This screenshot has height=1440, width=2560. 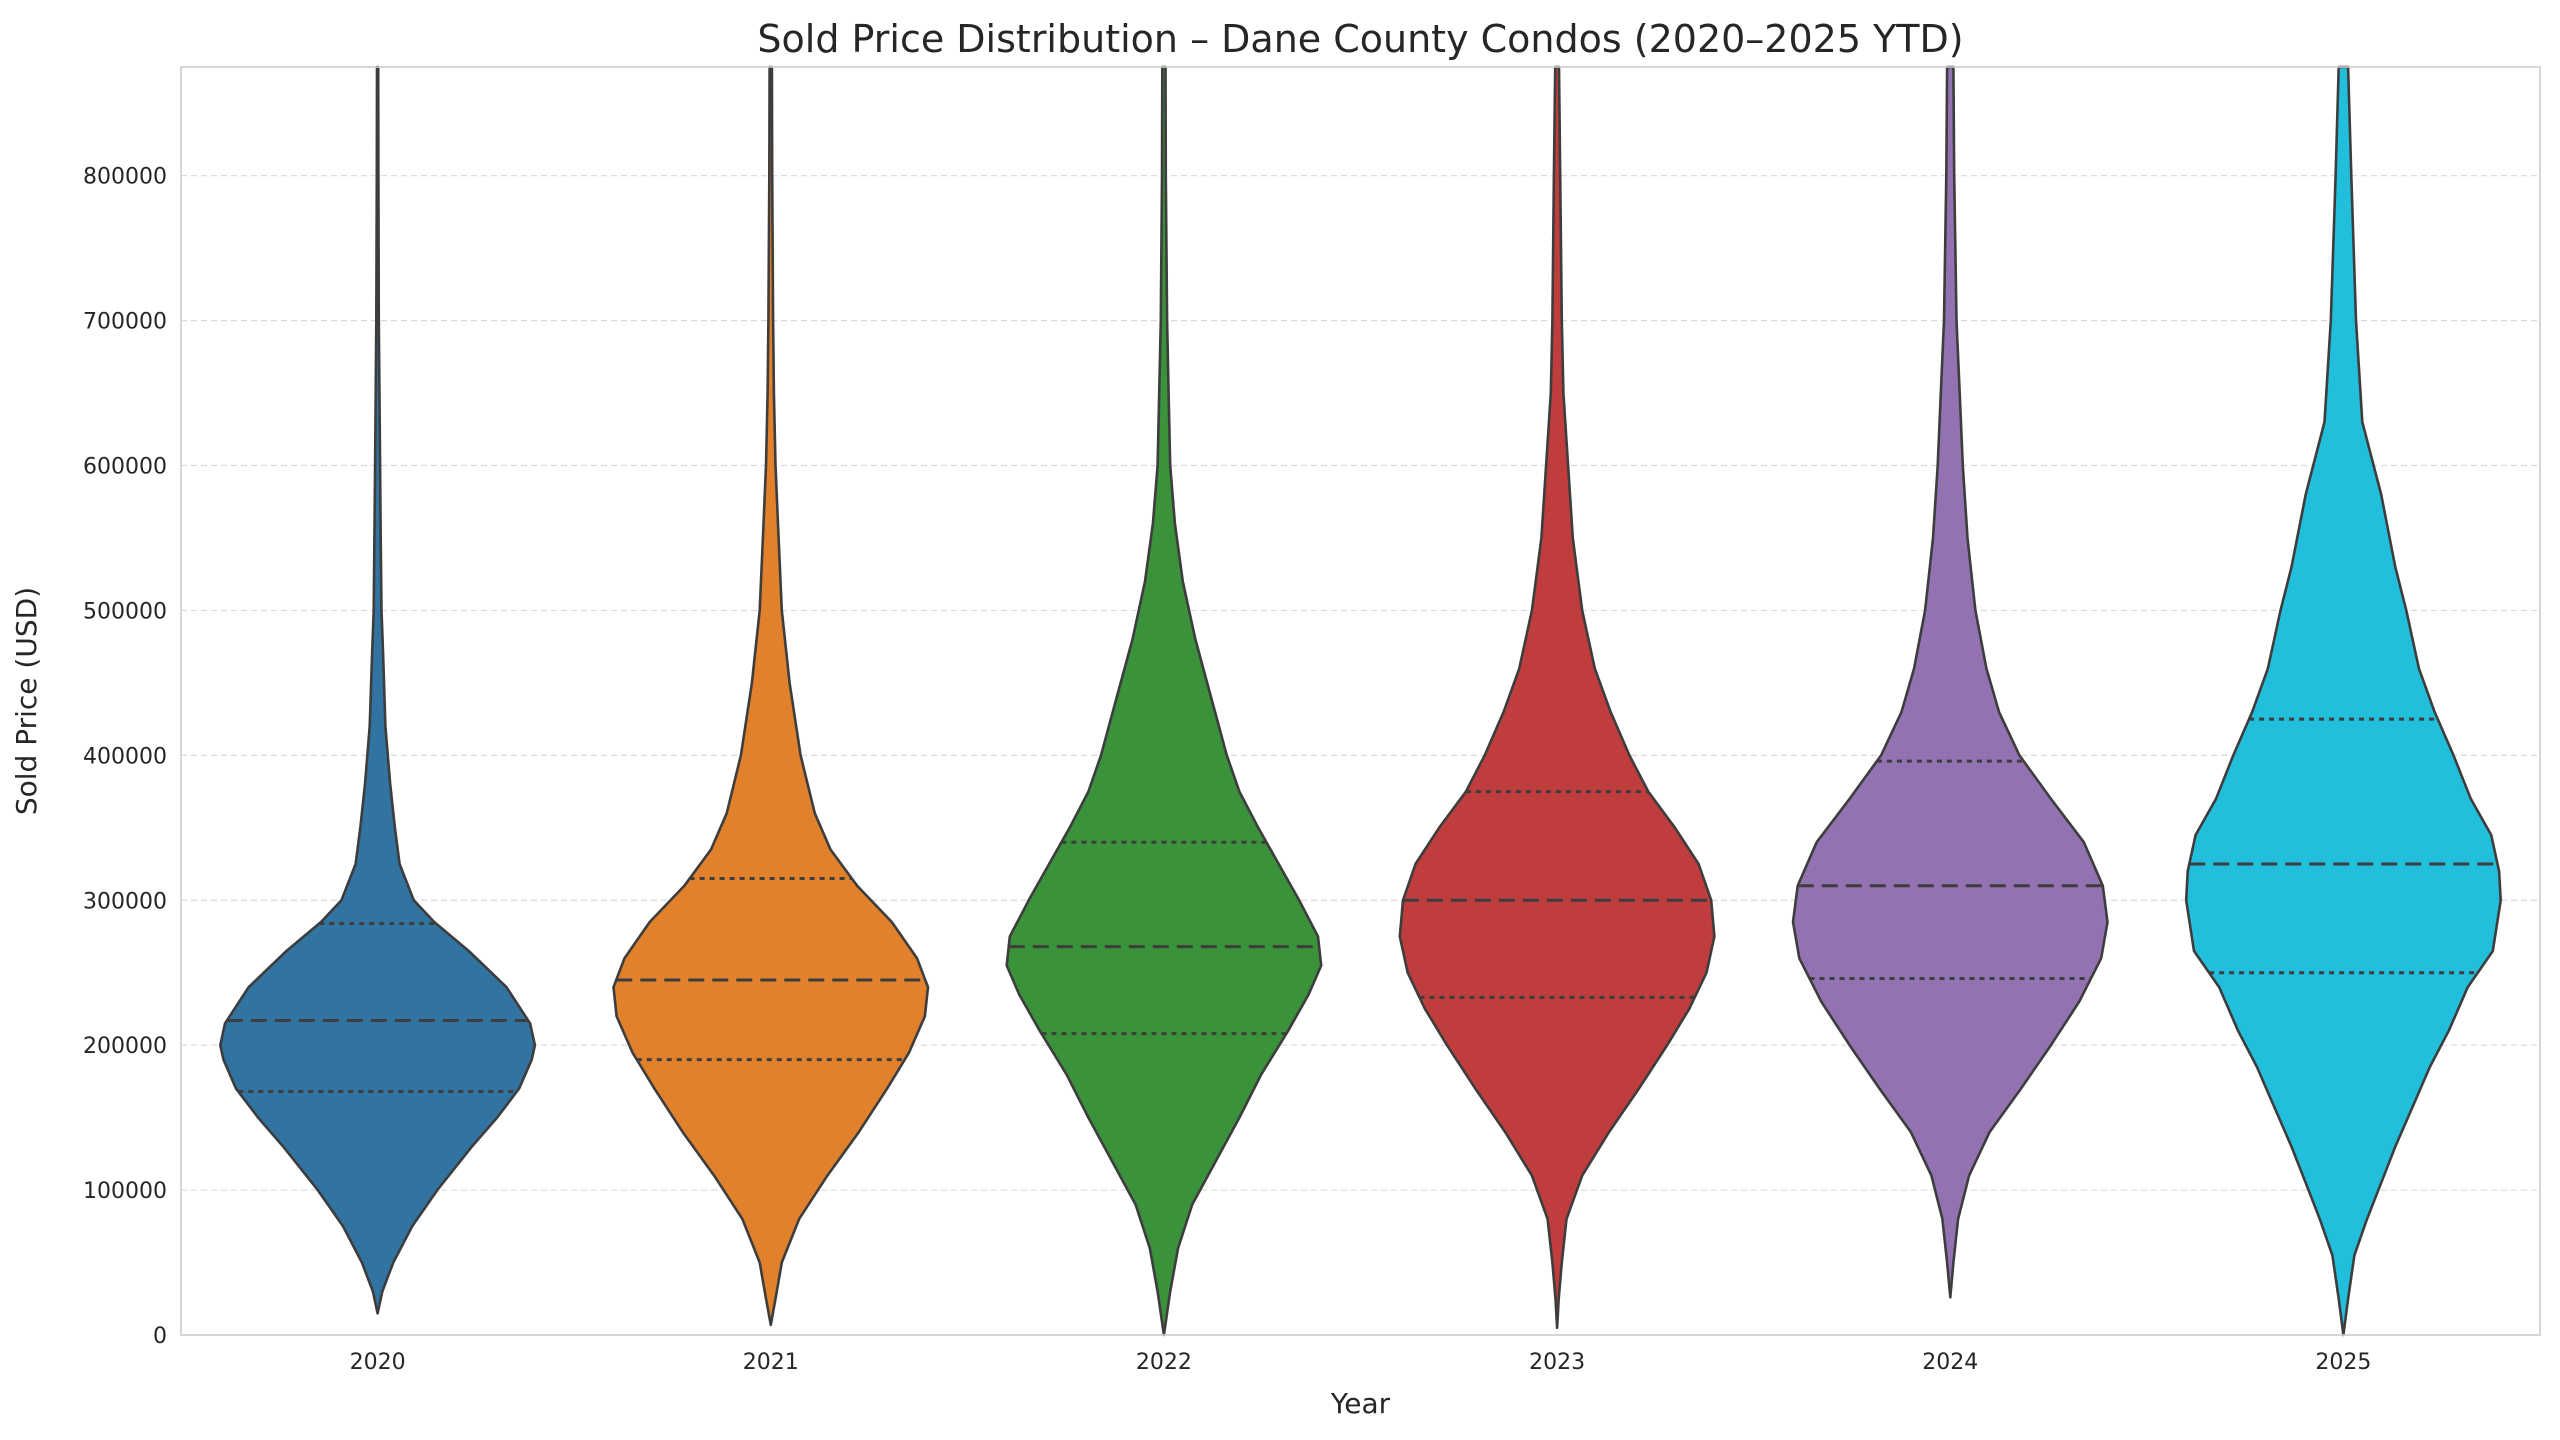 What do you see at coordinates (125, 1046) in the screenshot?
I see `y-tick-label: 200000` at bounding box center [125, 1046].